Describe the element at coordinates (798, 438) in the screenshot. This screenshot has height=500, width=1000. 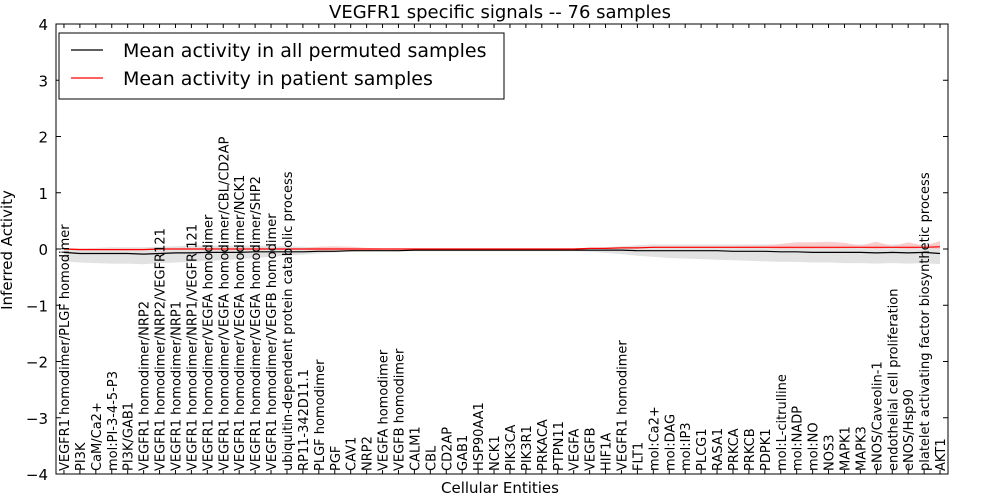
I see `x-tick-label: mol:NADP` at that location.